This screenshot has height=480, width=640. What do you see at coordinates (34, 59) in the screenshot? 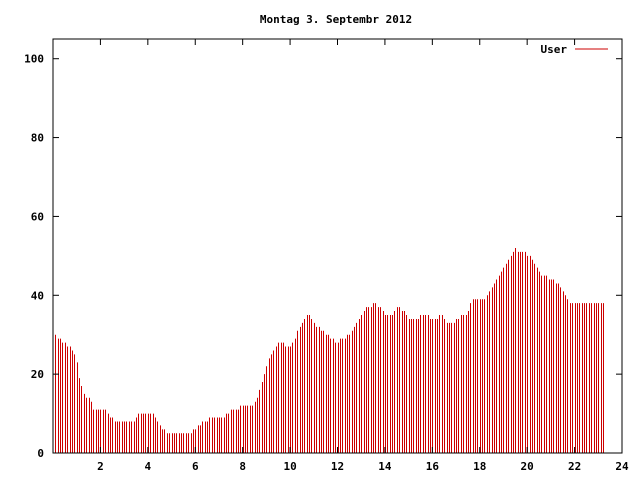
I see `y-tick-label: 100` at bounding box center [34, 59].